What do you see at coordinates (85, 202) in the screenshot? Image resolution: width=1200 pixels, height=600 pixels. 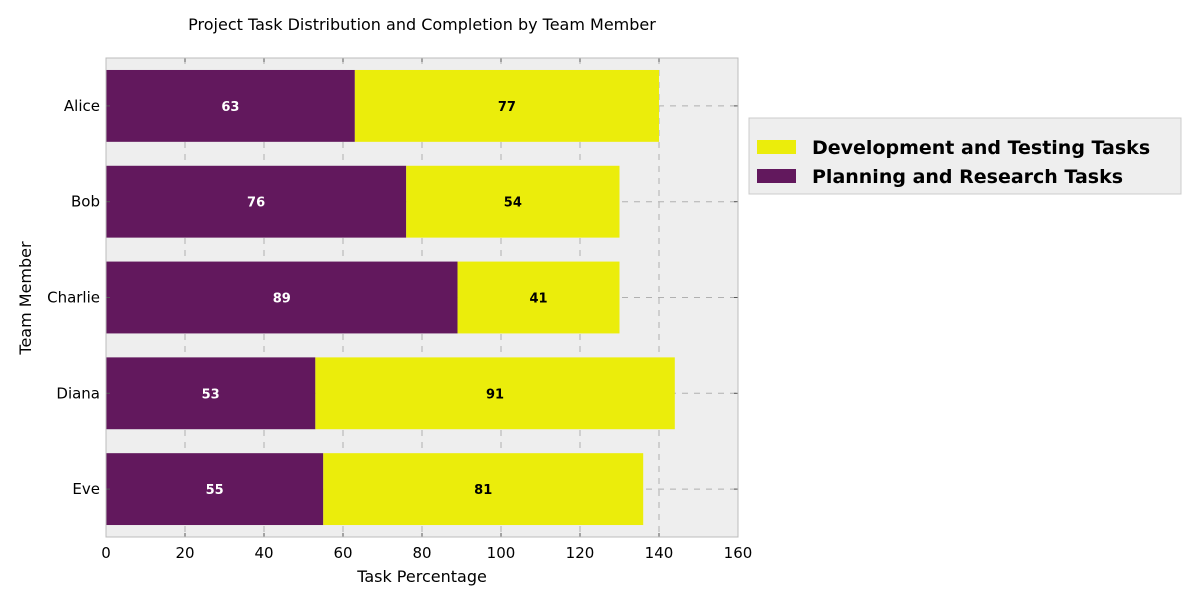 I see `y-tick-label: Bob` at bounding box center [85, 202].